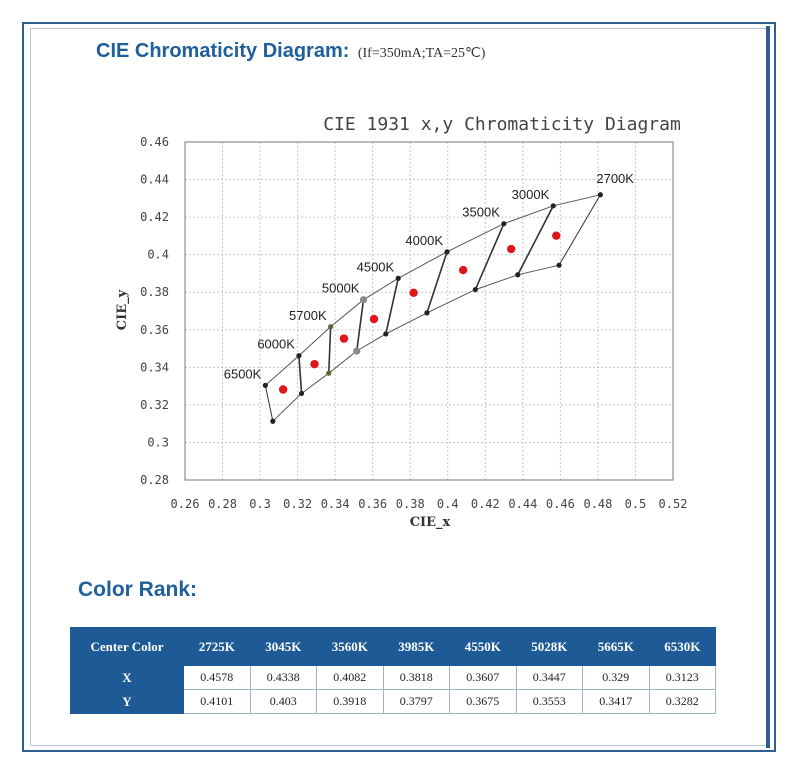  What do you see at coordinates (335, 504) in the screenshot?
I see `x-tick-label: 0.34` at bounding box center [335, 504].